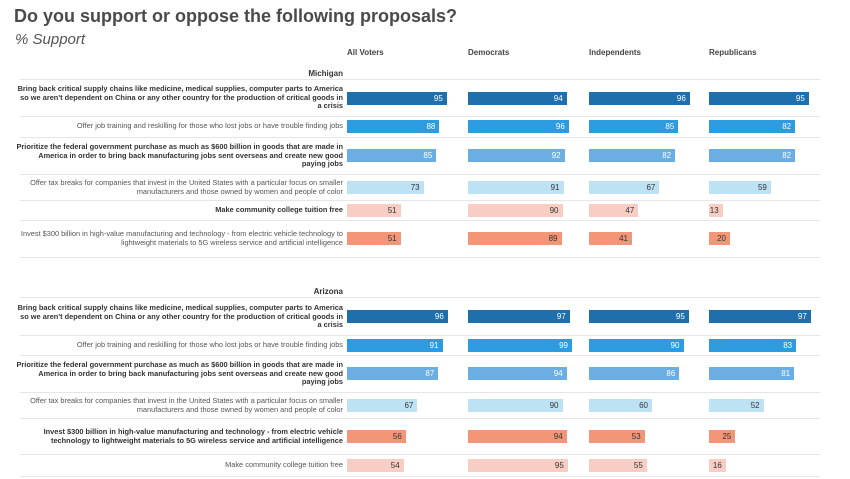 The height and width of the screenshot is (479, 850). Describe the element at coordinates (630, 210) in the screenshot. I see `bar-value-label: 47` at that location.